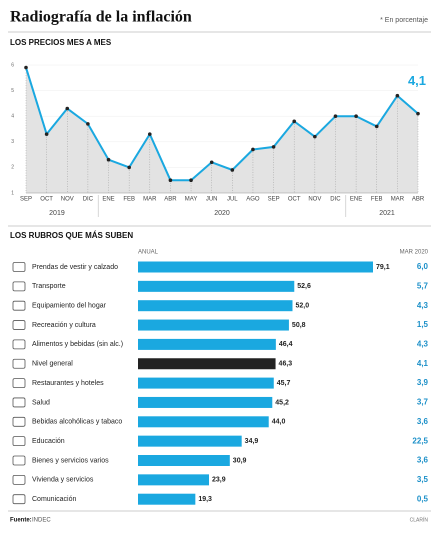 The height and width of the screenshot is (540, 439). Describe the element at coordinates (12, 117) in the screenshot. I see `y-tick-label: 4` at that location.